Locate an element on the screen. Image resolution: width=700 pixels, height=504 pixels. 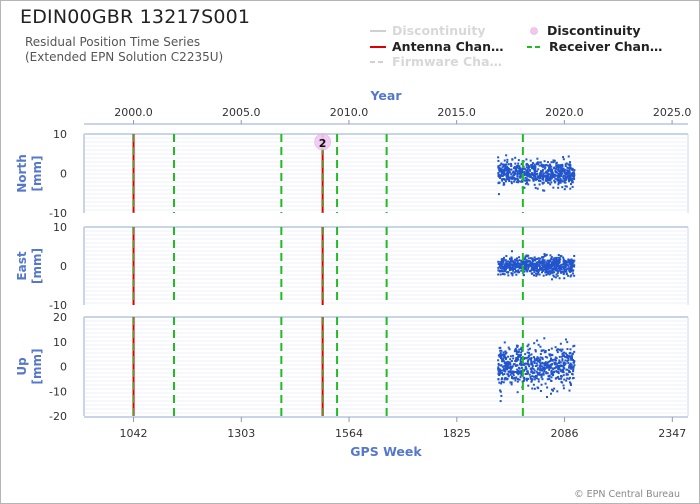
bottom-axis-tick-label: 2086 is located at coordinates (565, 433).